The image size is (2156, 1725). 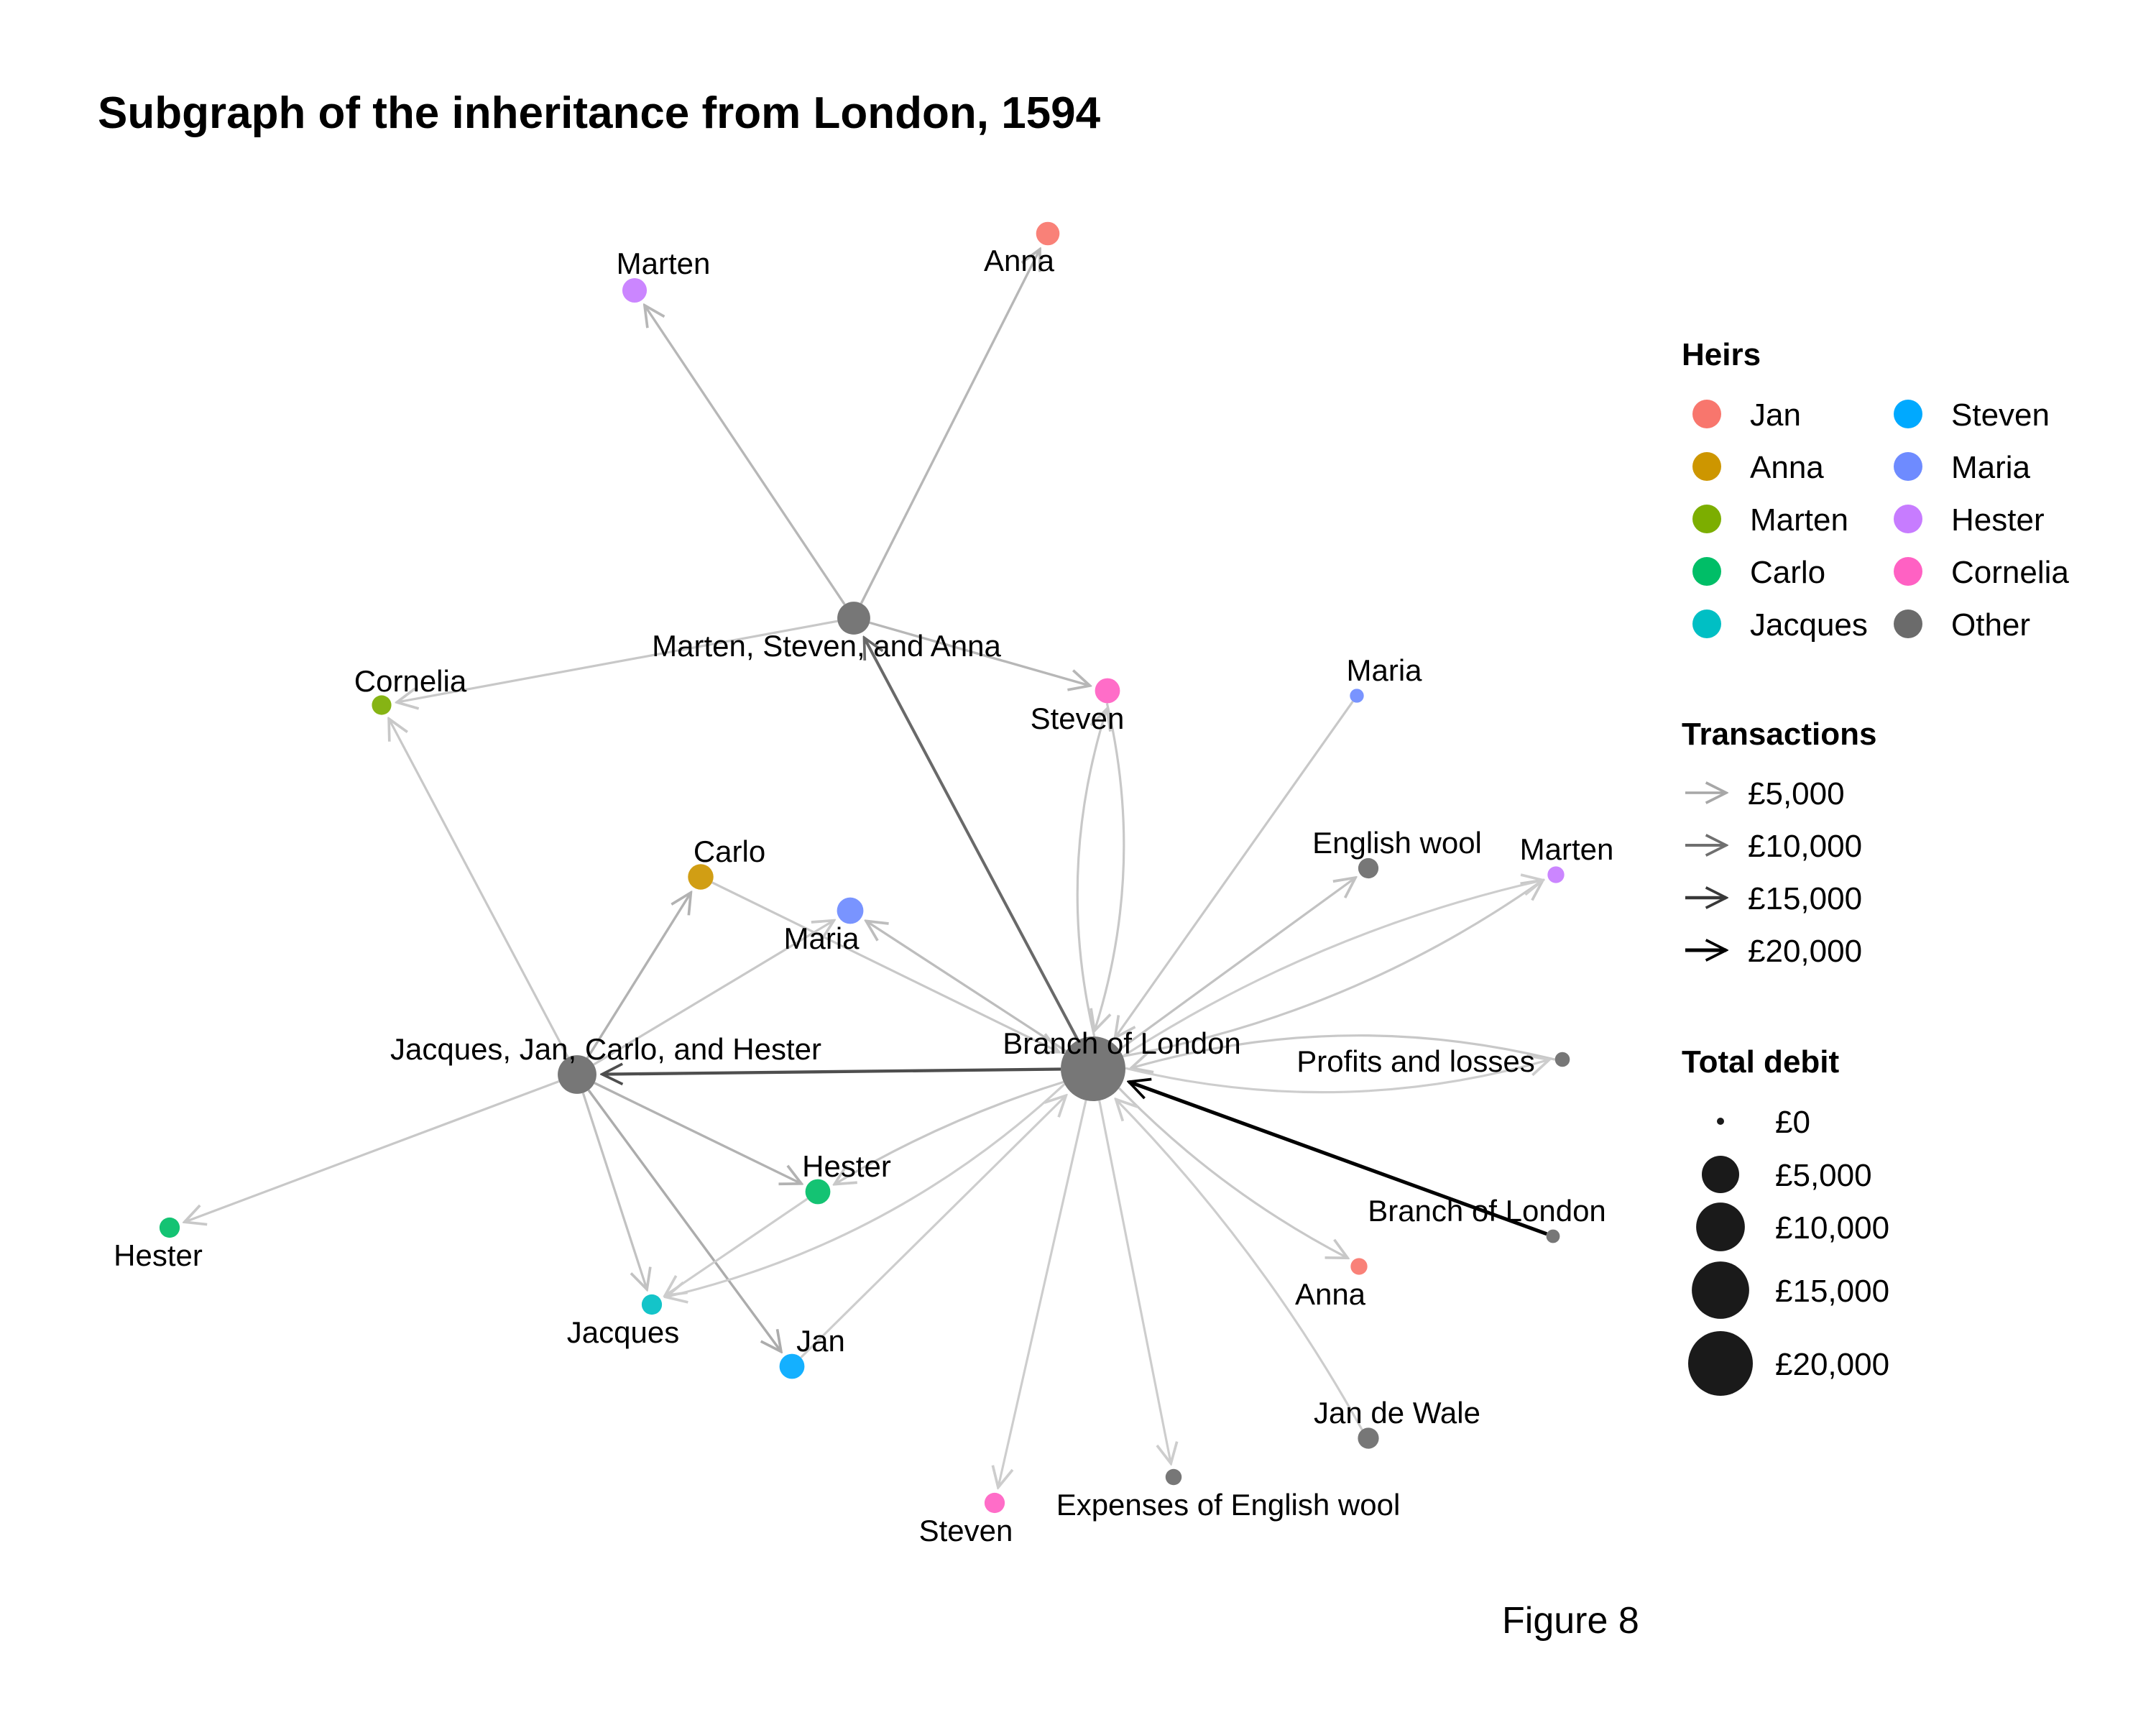 What do you see at coordinates (1824, 1175) in the screenshot?
I see `legend-debit-label: £5,000` at bounding box center [1824, 1175].